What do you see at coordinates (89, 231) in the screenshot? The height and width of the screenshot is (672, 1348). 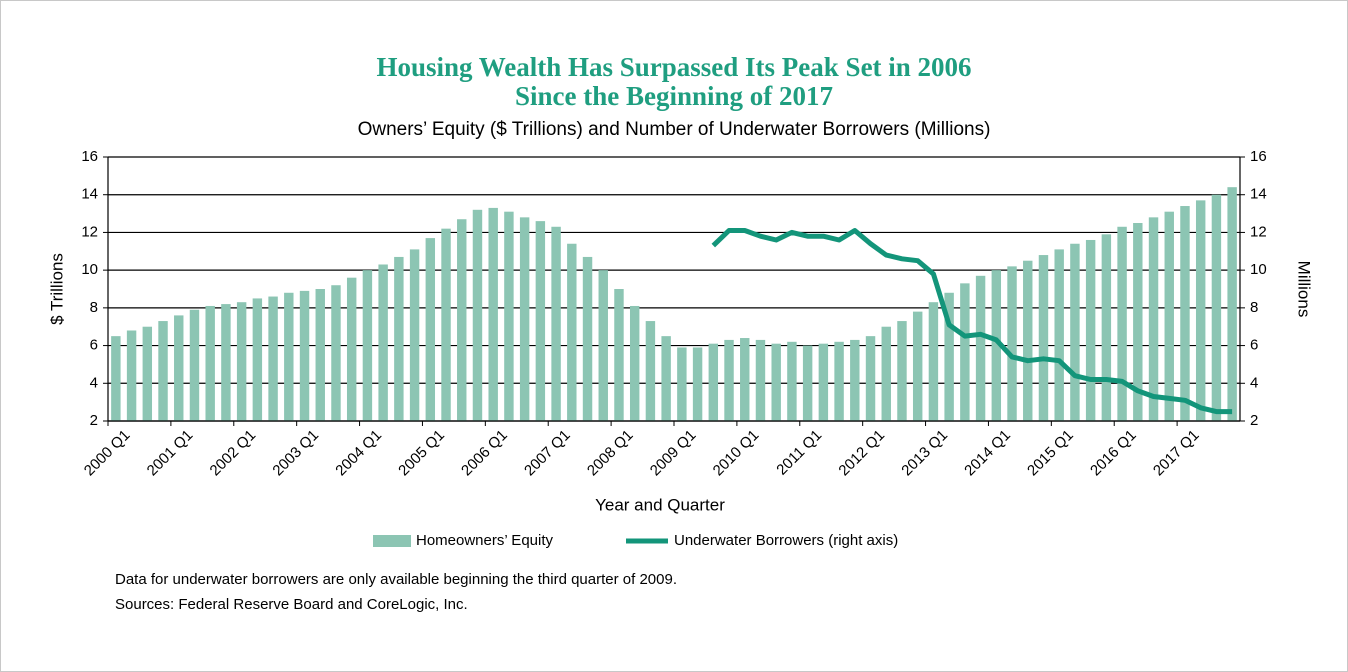 I see `y-tick-label: 12` at bounding box center [89, 231].